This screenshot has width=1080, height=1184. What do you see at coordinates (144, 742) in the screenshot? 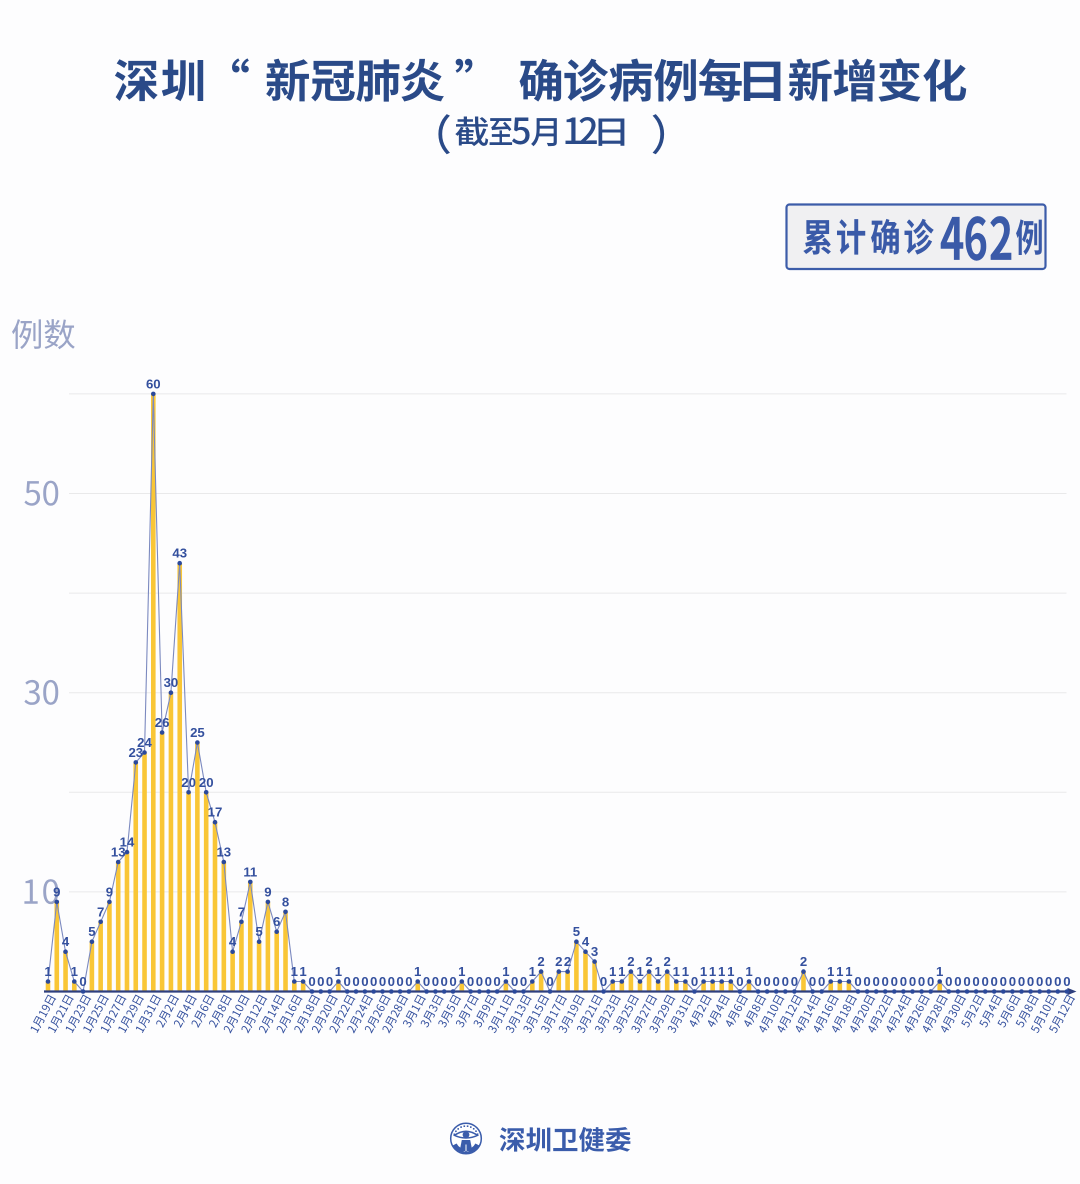
I see `svg-text: 24` at bounding box center [144, 742].